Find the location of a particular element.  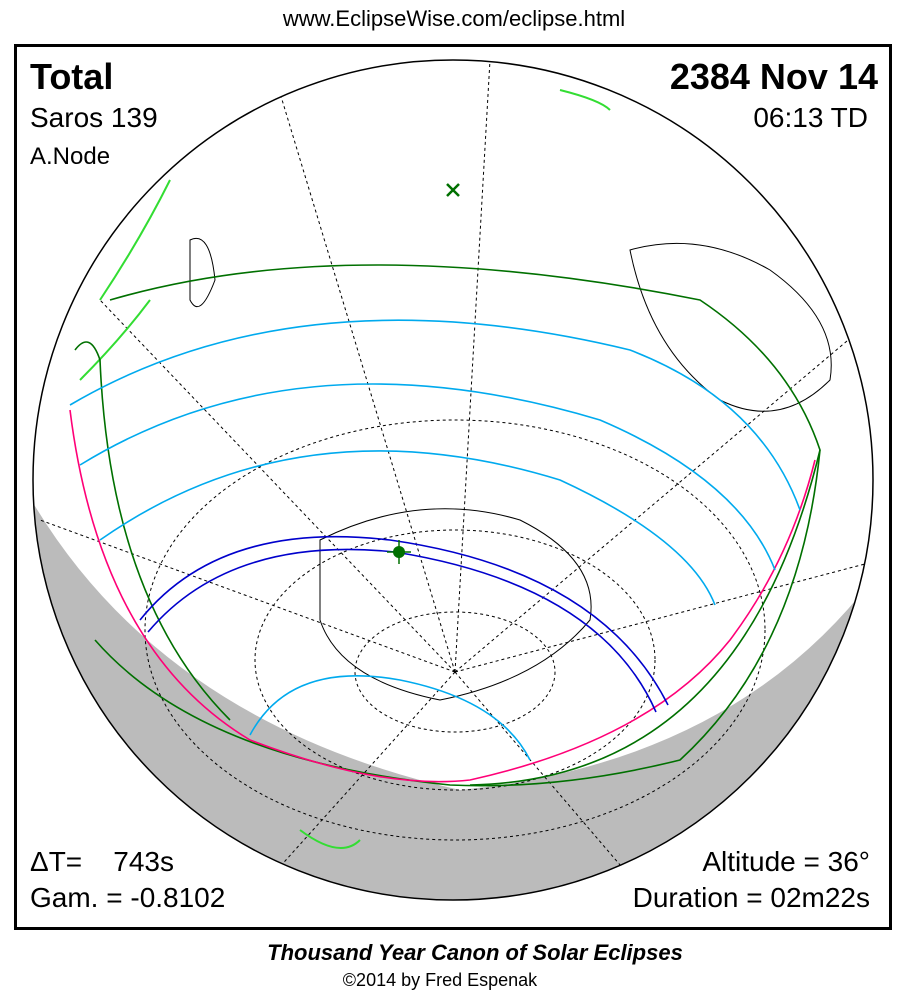

gamma: Gam. = -0.8102 is located at coordinates (128, 897).